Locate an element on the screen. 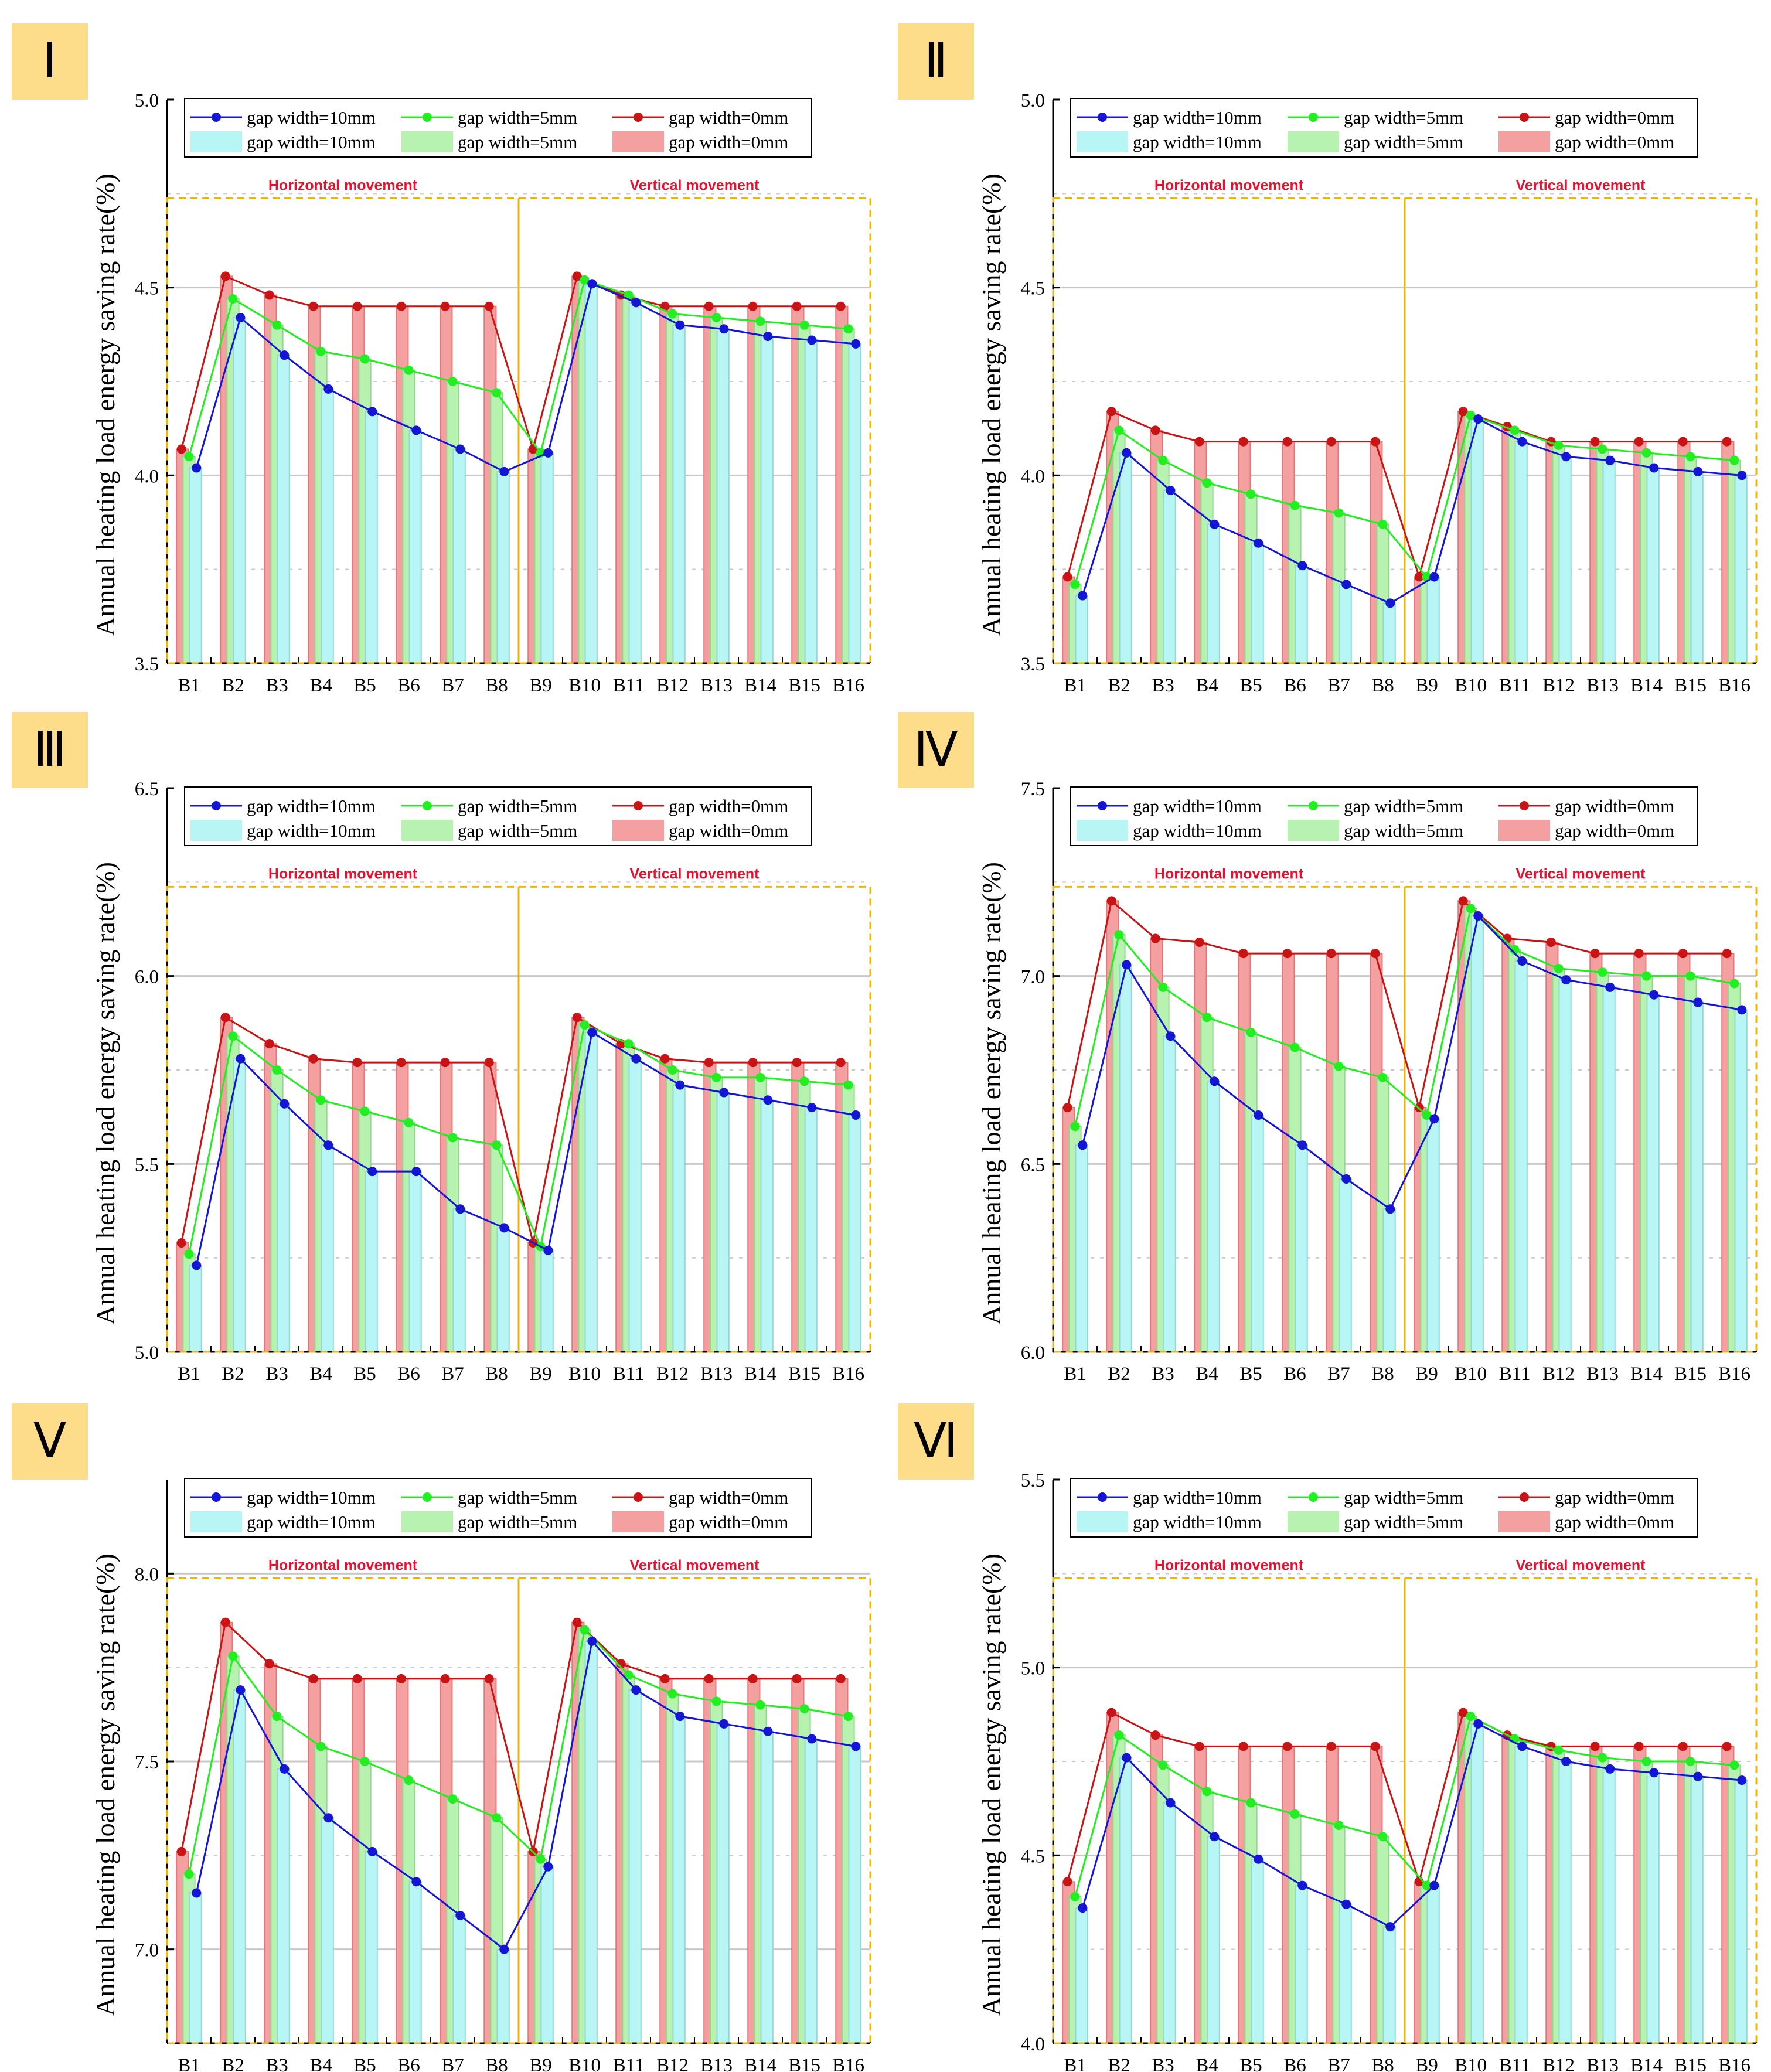 This screenshot has width=1771, height=2072. x-tick-label-B11: B11 is located at coordinates (629, 1374).